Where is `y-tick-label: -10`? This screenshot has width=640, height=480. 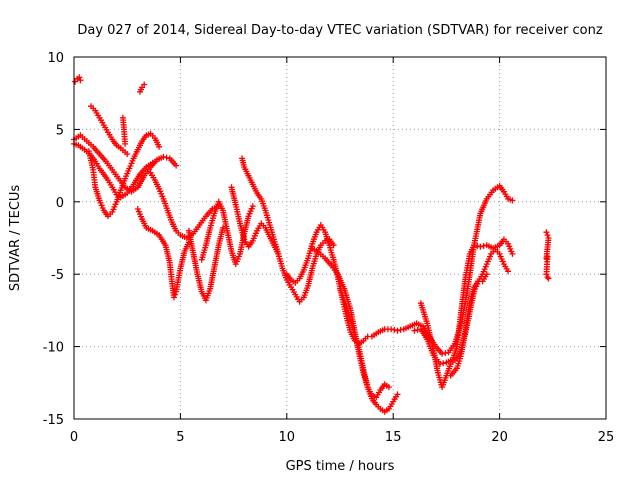 y-tick-label: -10 is located at coordinates (53, 348).